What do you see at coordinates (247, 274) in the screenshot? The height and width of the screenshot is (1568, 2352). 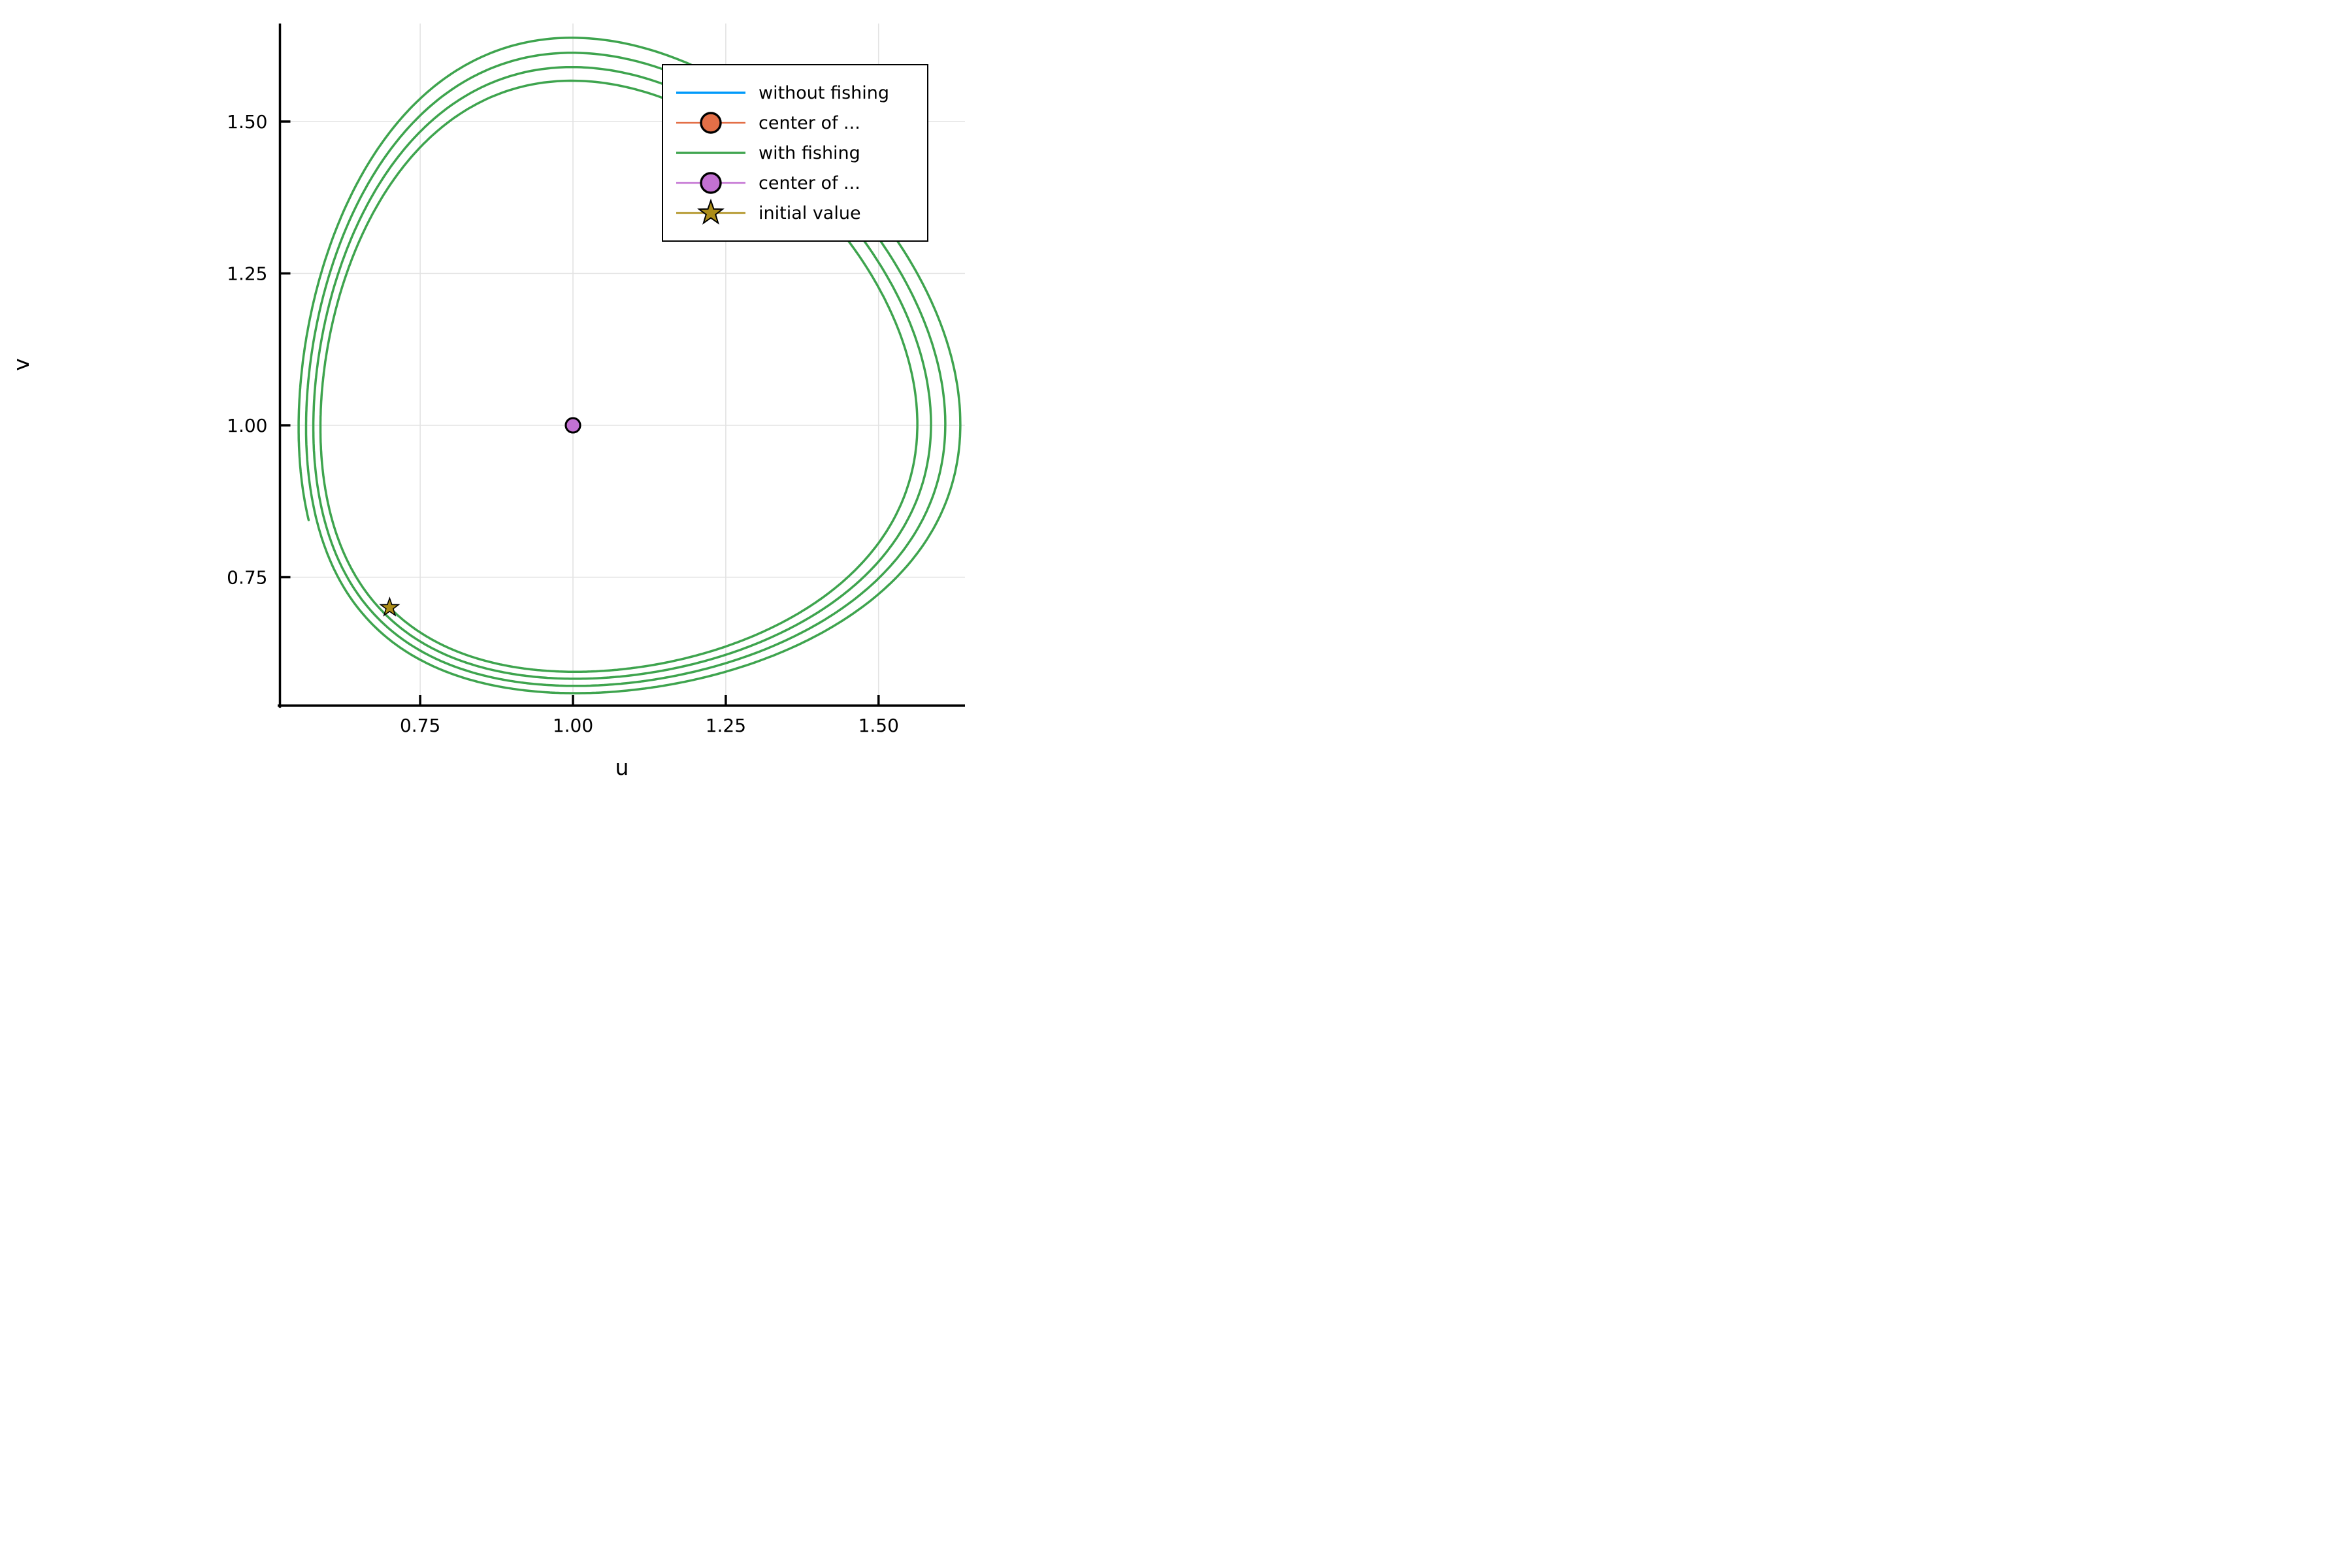 I see `y-tick-label: 1.25` at bounding box center [247, 274].